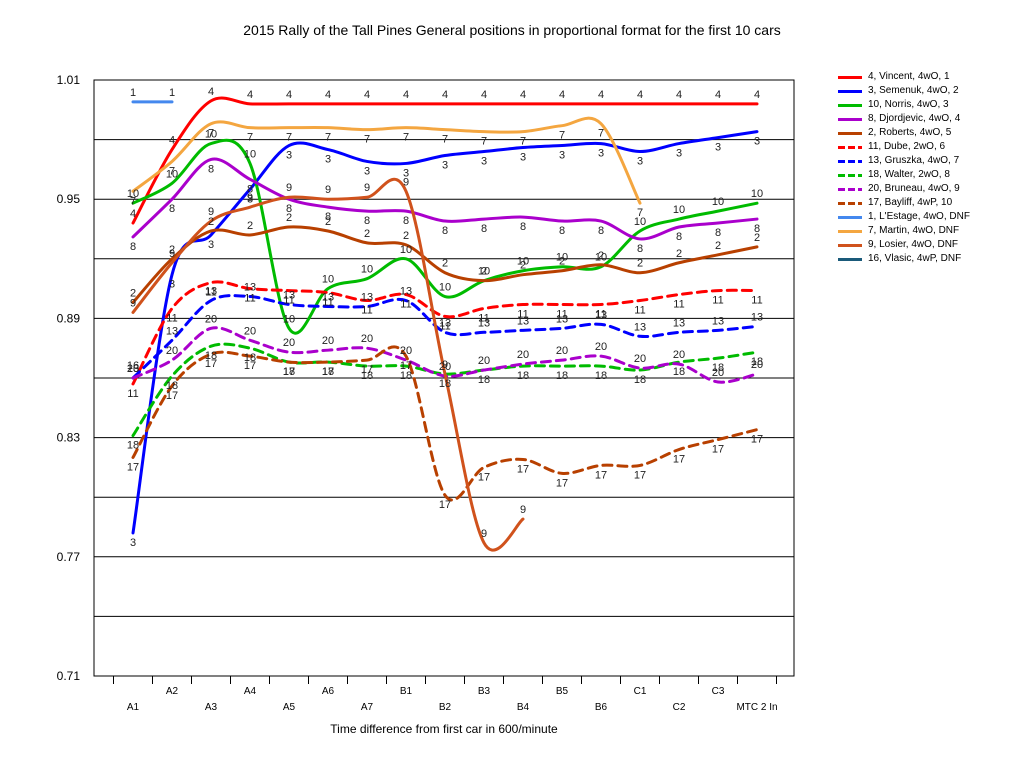 The image size is (1024, 768). What do you see at coordinates (601, 707) in the screenshot?
I see `x-tick-label: B6` at bounding box center [601, 707].